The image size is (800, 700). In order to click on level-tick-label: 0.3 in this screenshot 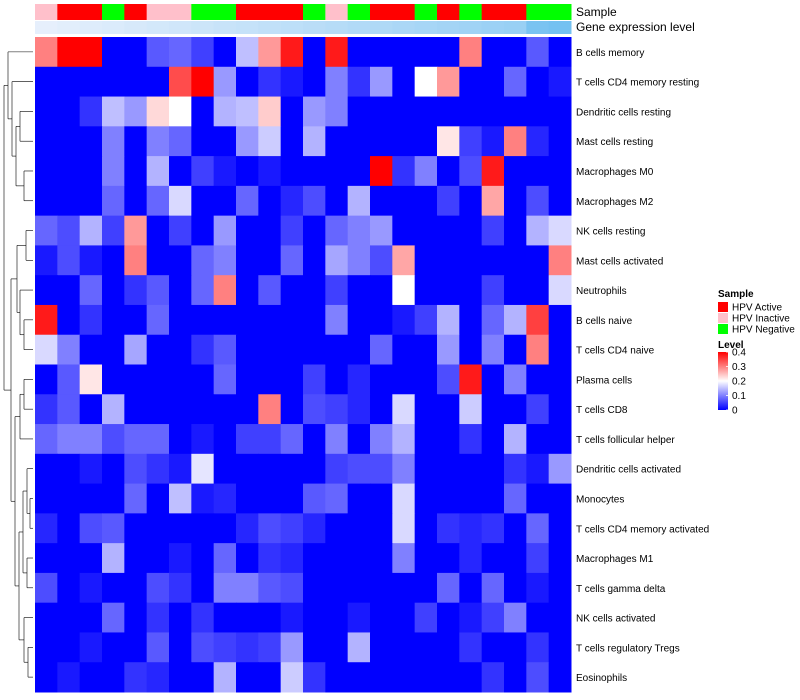, I will do `click(739, 367)`.